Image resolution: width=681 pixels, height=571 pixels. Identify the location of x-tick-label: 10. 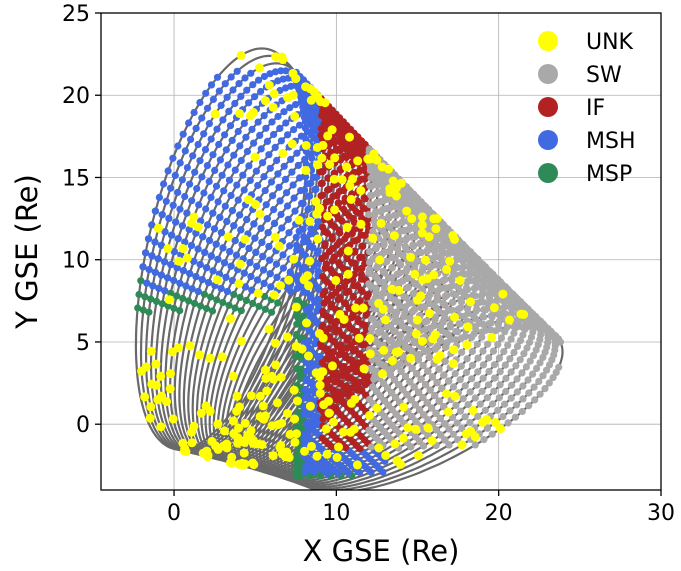
(336, 513).